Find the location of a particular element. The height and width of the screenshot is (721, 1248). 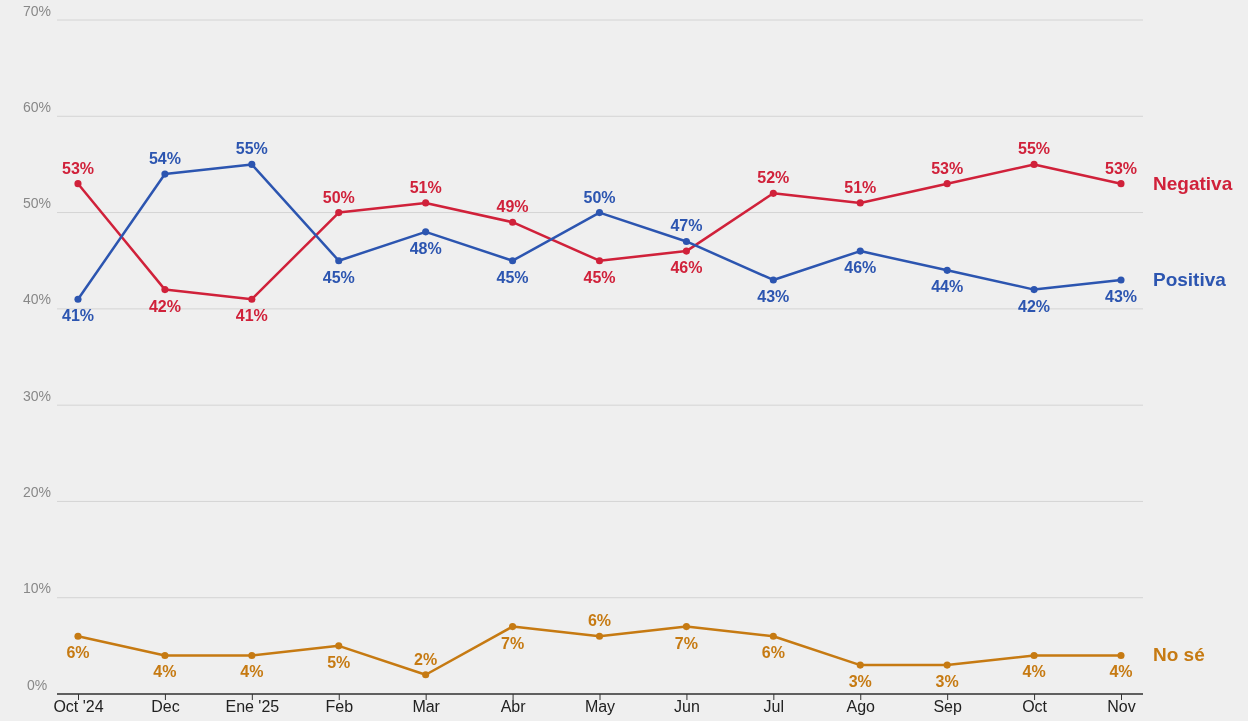

x-tick-label: May is located at coordinates (600, 706).